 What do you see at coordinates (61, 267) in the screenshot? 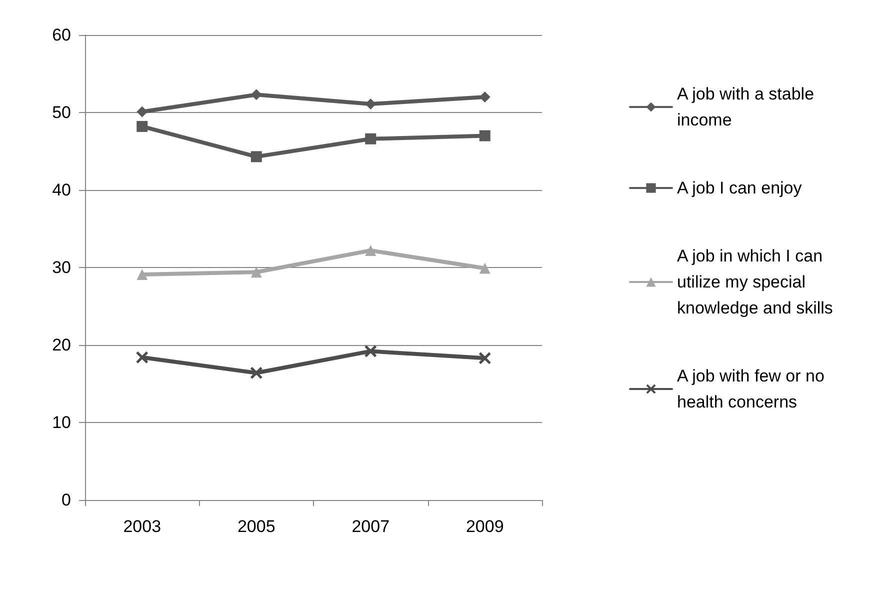
I see `y-tick-label: 30` at bounding box center [61, 267].